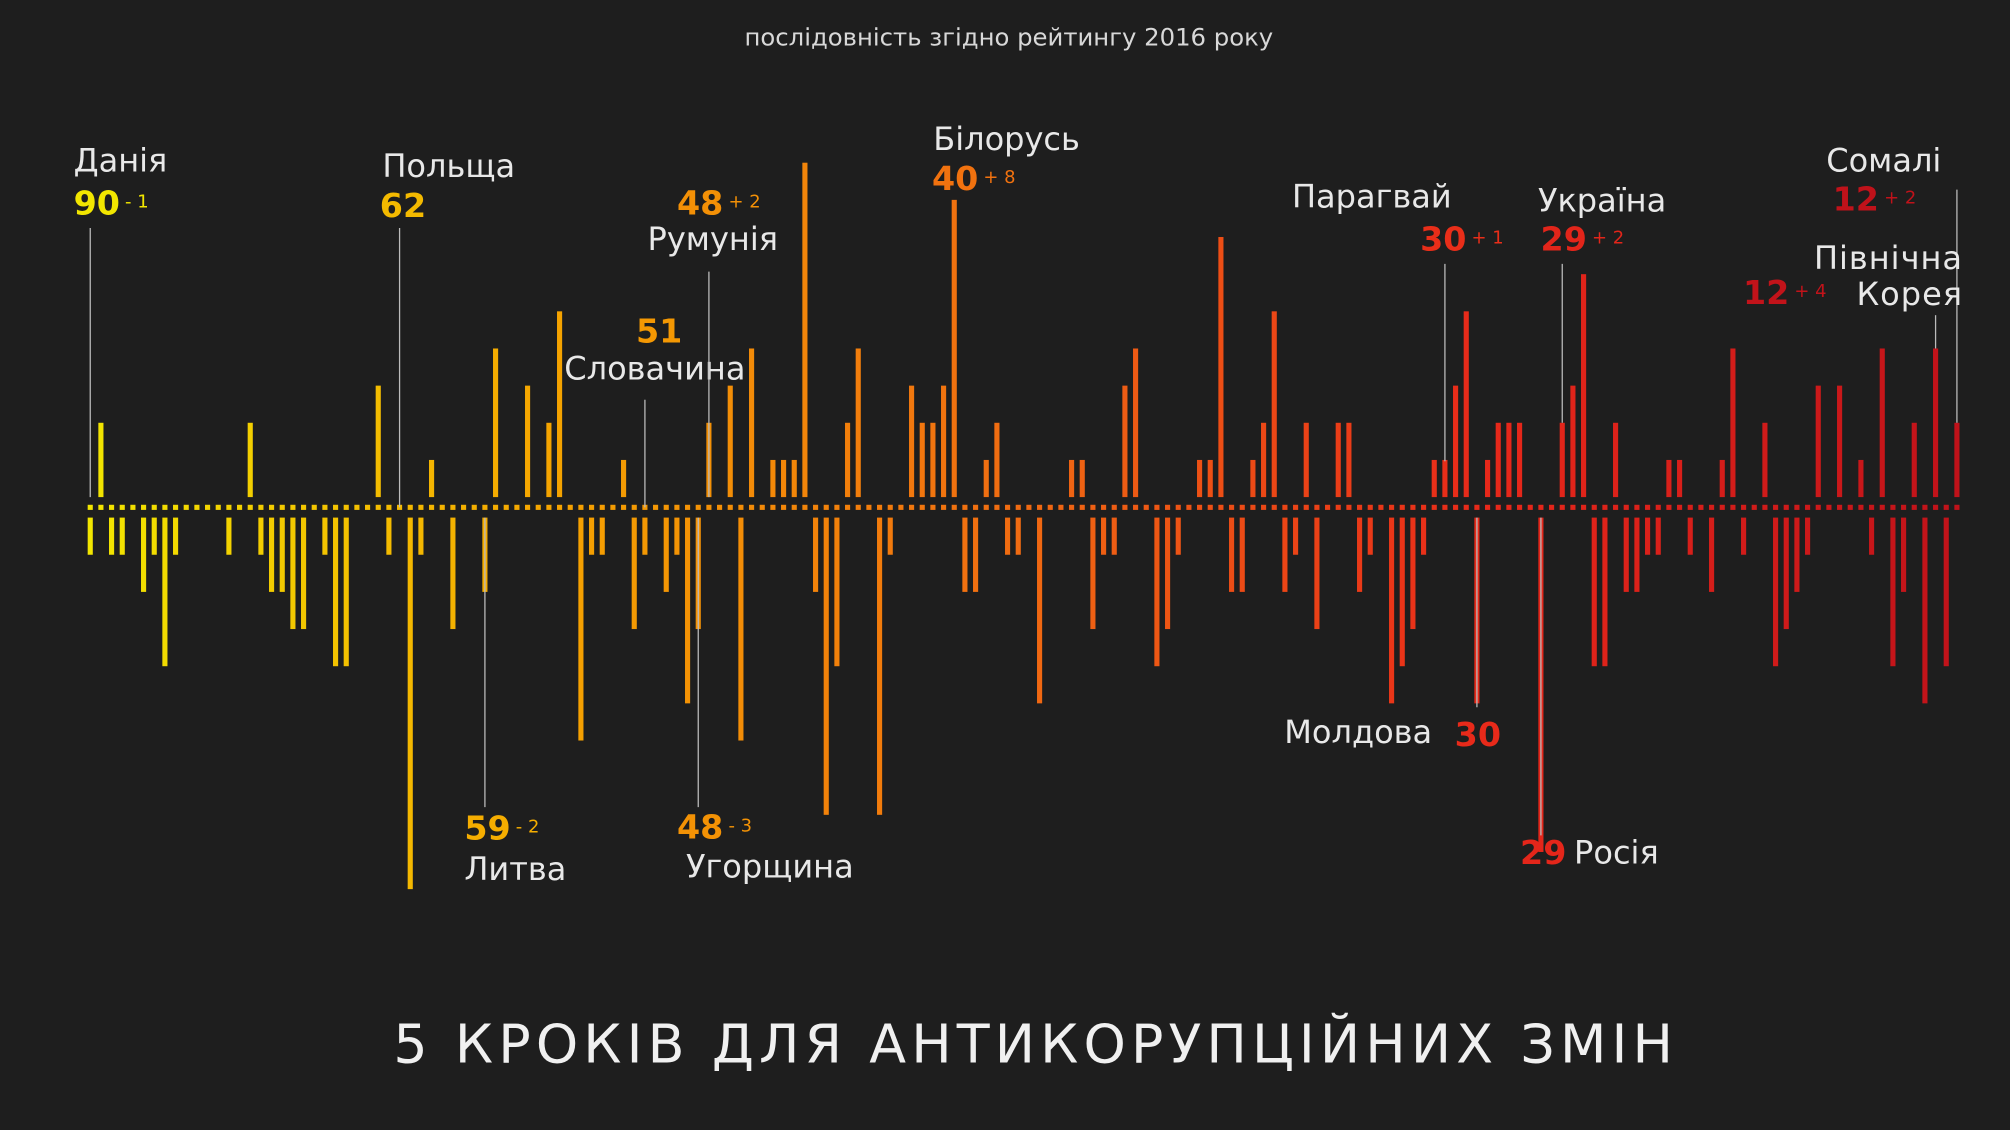  I want to click on country-name: Росія, so click(1616, 853).